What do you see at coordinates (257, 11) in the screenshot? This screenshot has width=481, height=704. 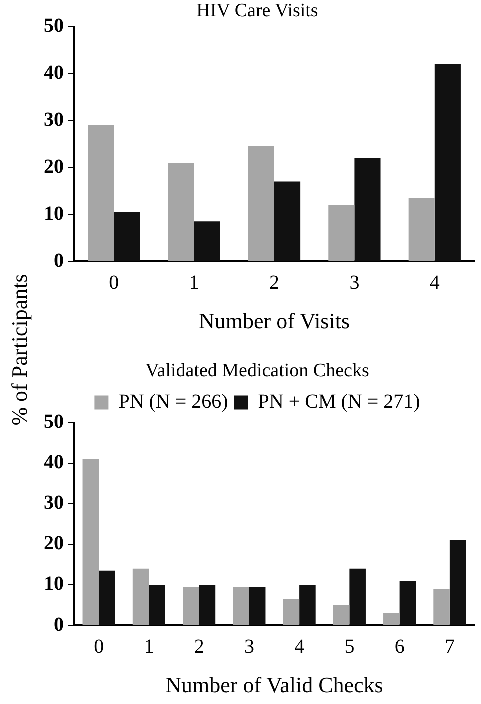 I see `chart-title: HIV Care Visits` at bounding box center [257, 11].